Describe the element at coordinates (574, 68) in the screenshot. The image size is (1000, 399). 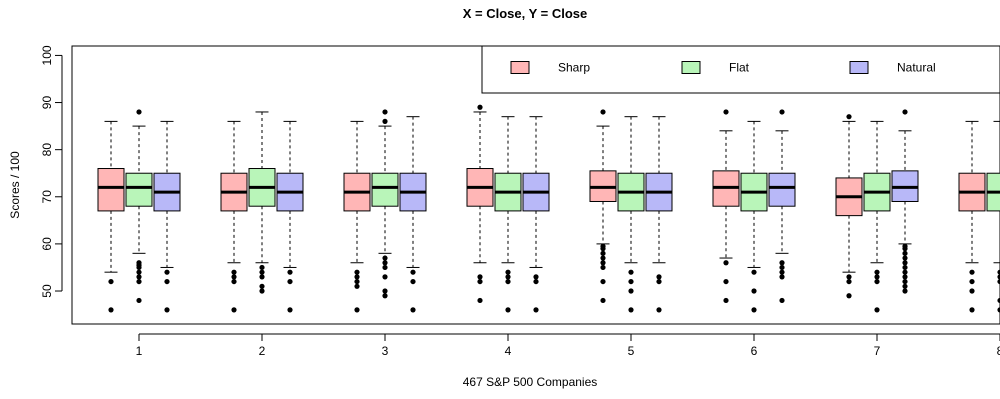
I see `legend-label-sharp: Sharp` at that location.